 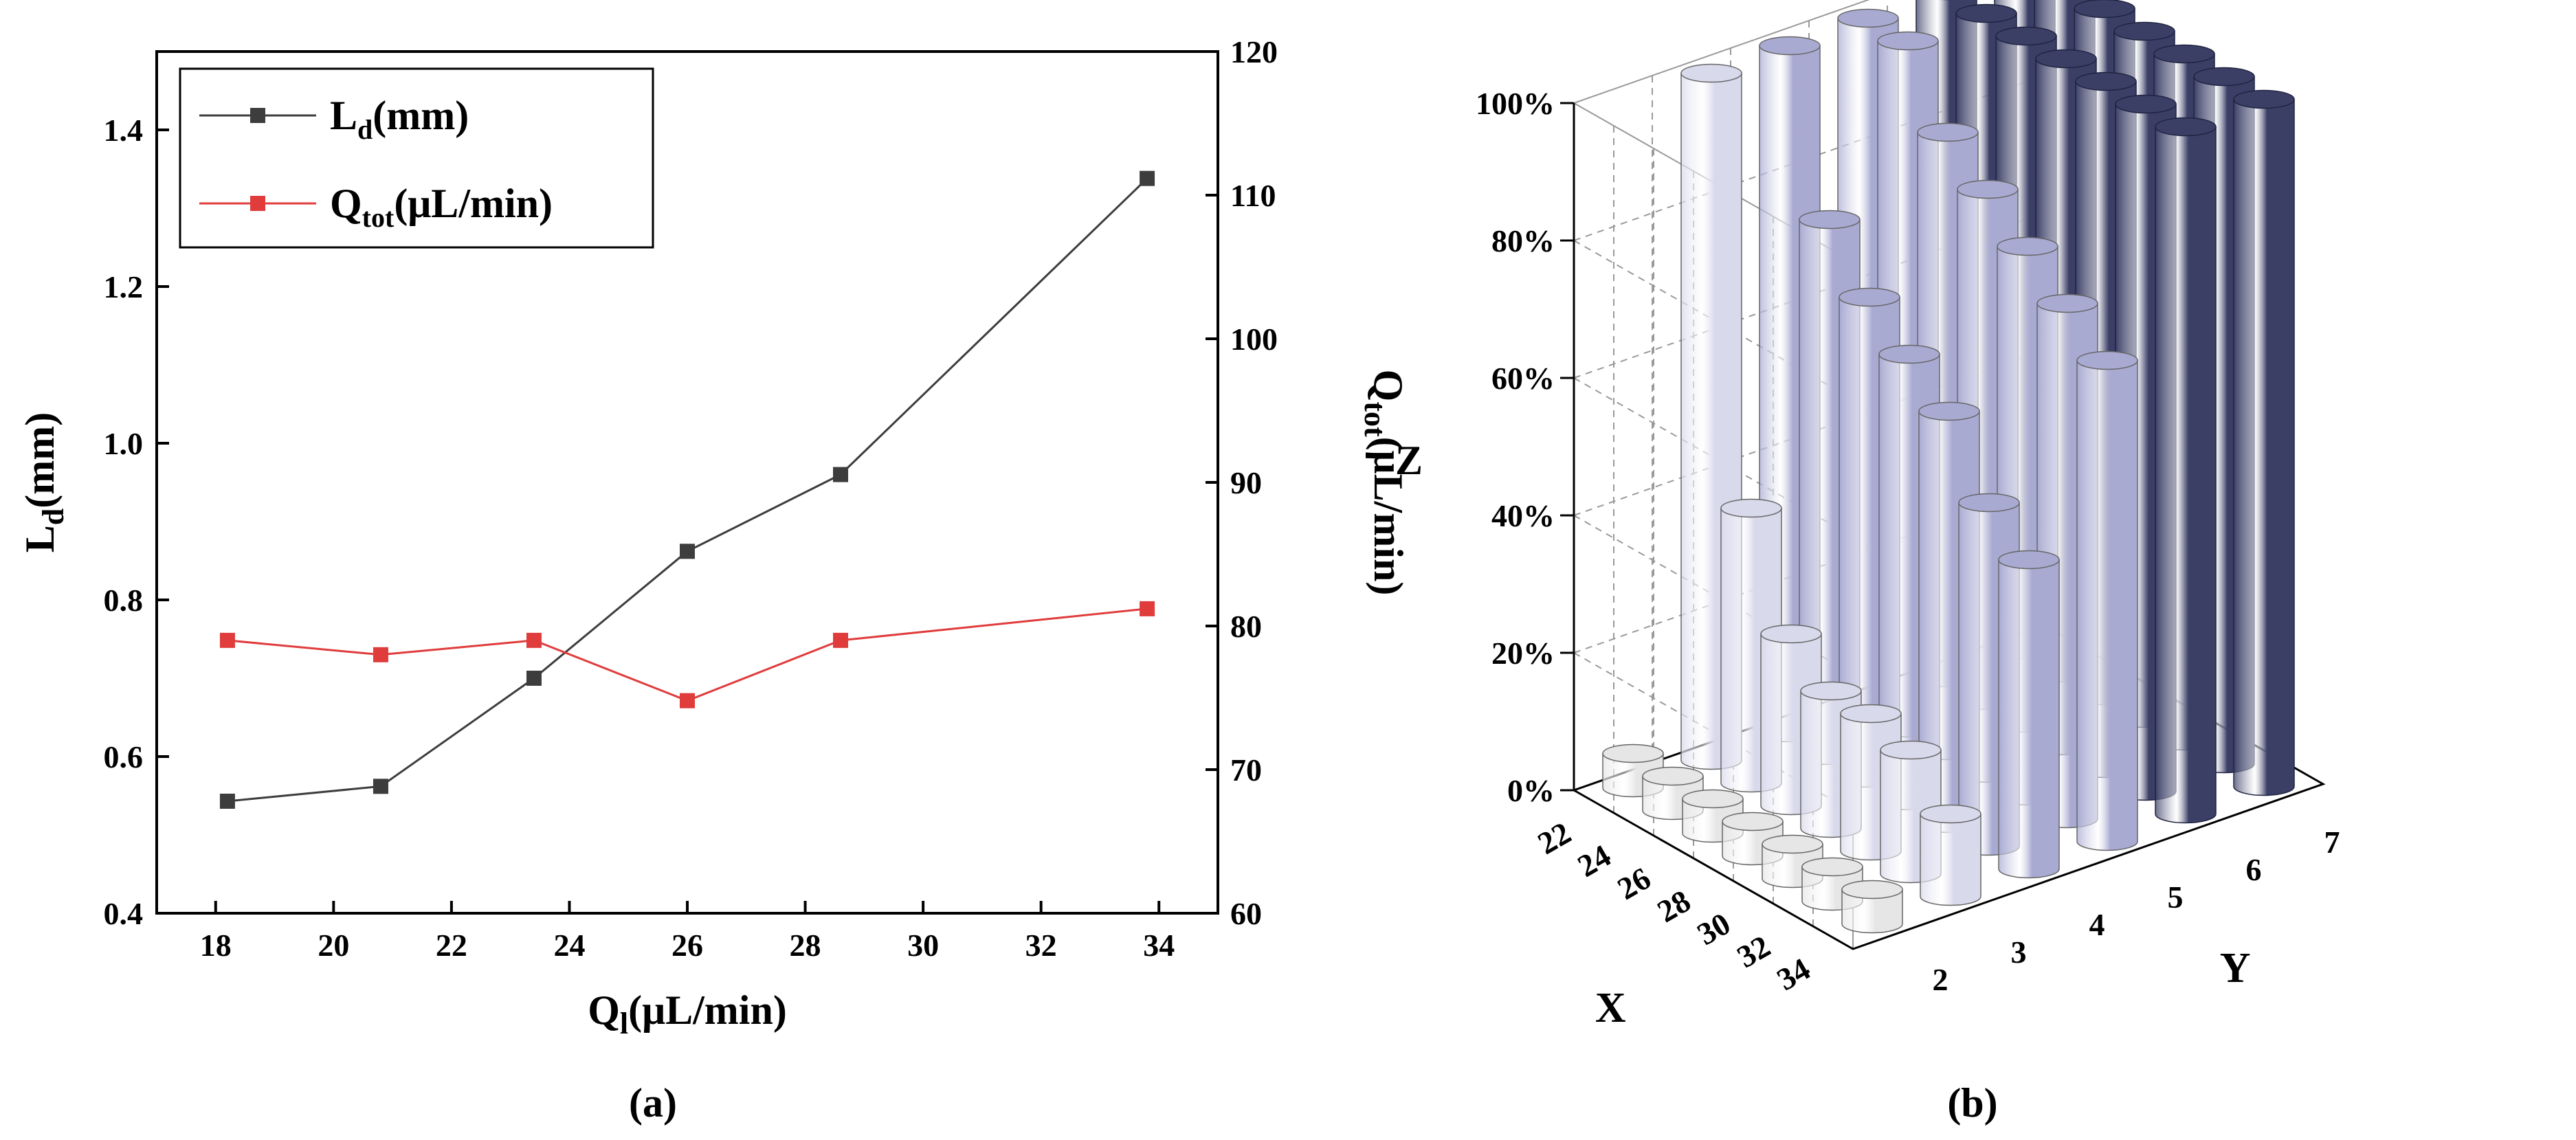 I want to click on y-tick-label: 1.2, so click(x=124, y=286).